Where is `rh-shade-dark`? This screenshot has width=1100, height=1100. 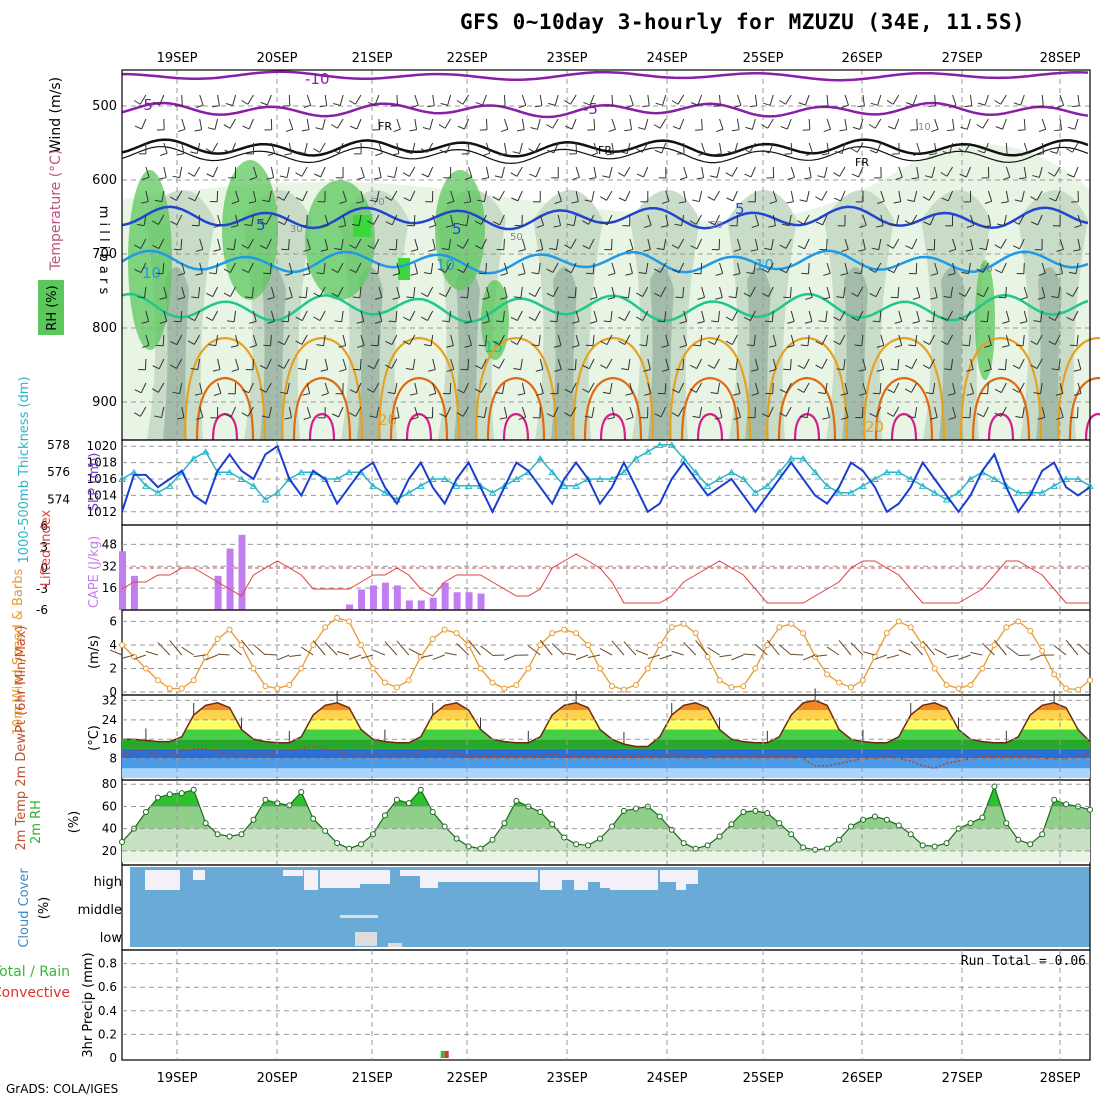
rh-shade-dark is located at coordinates (952, 353).